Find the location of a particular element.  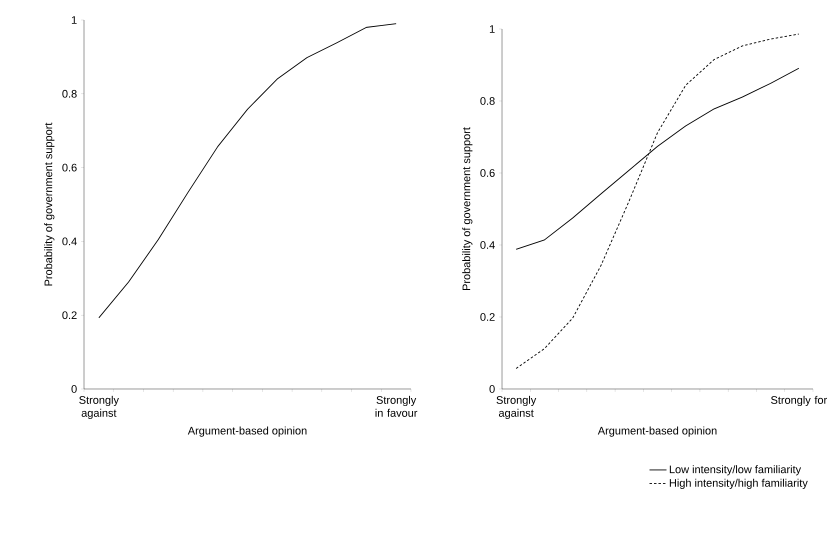

x-tick-label: Strongly in favour is located at coordinates (397, 406).